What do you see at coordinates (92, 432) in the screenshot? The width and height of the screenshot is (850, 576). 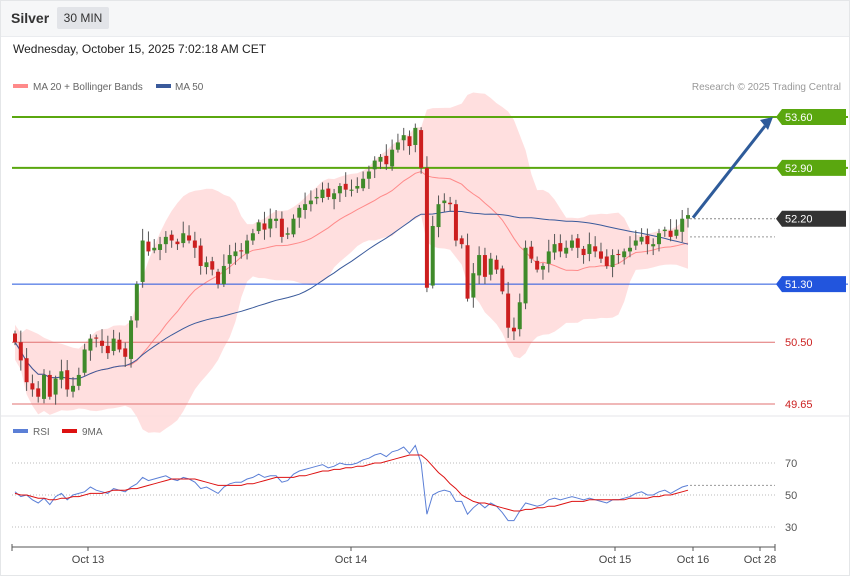 I see `legend-9ma-label: 9MA` at bounding box center [92, 432].